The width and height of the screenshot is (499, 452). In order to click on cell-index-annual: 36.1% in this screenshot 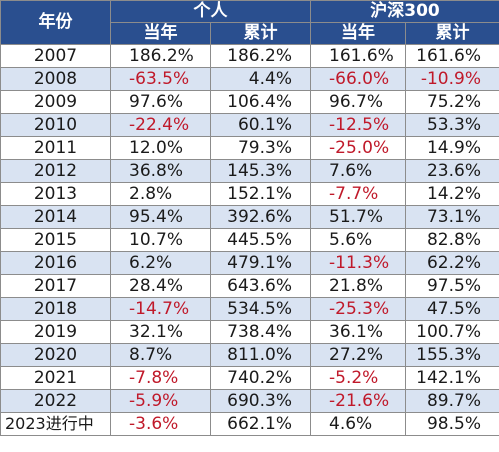, I will do `click(358, 332)`.